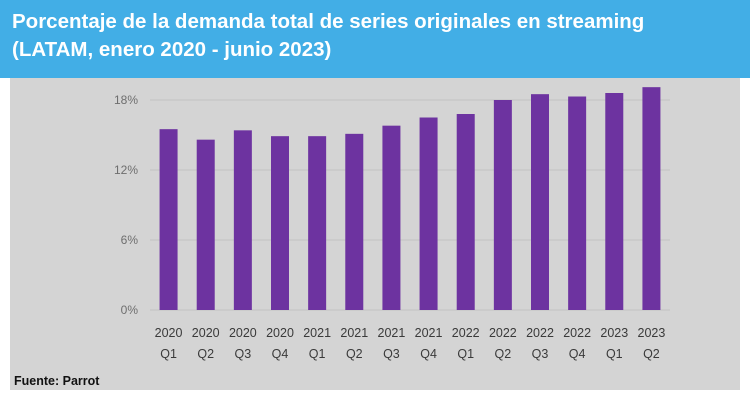 Image resolution: width=750 pixels, height=400 pixels. Describe the element at coordinates (130, 310) in the screenshot. I see `y-tick-label: 0%` at that location.